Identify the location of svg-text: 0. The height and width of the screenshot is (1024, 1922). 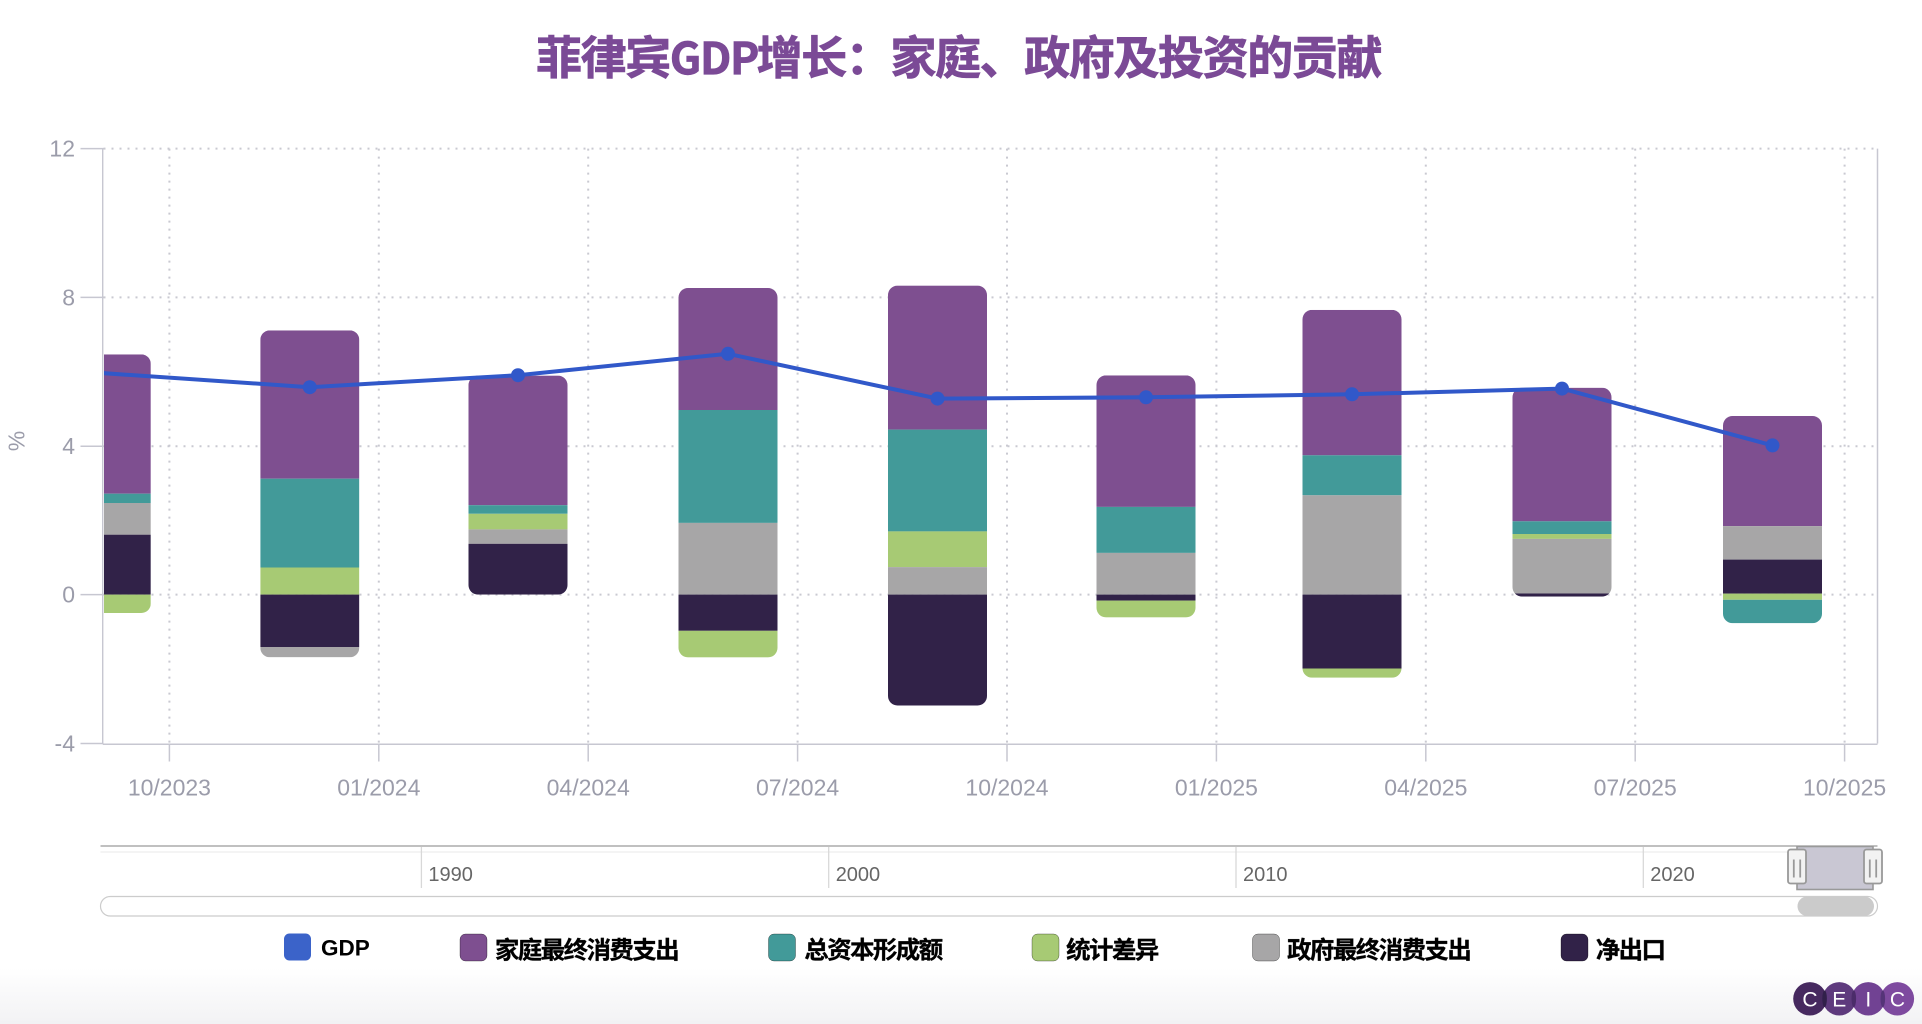
(68, 595).